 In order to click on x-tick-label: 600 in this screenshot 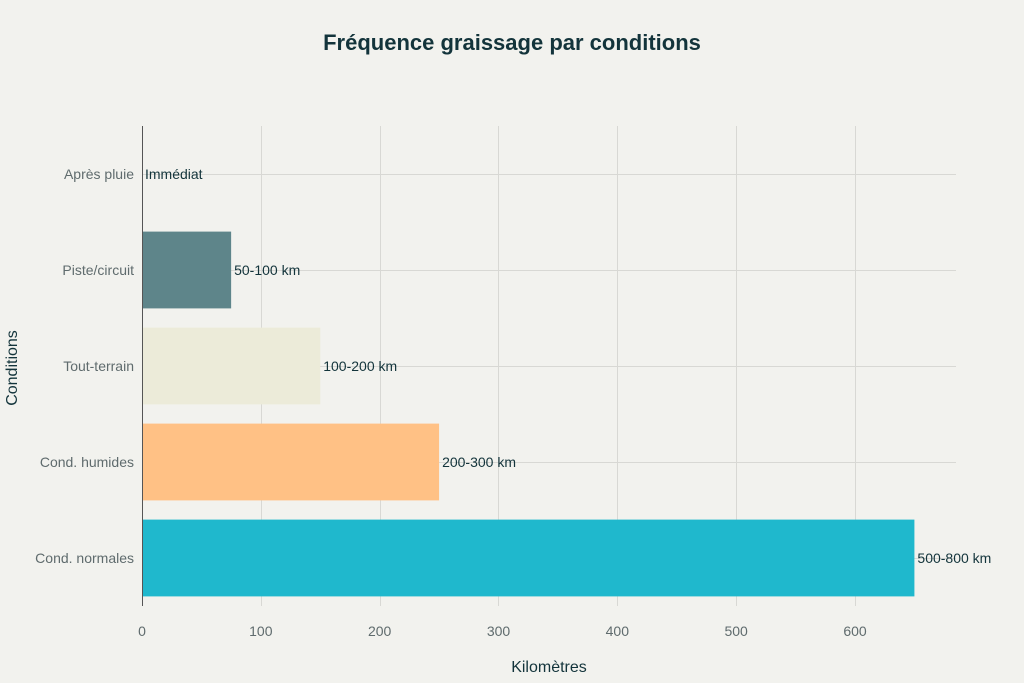, I will do `click(855, 631)`.